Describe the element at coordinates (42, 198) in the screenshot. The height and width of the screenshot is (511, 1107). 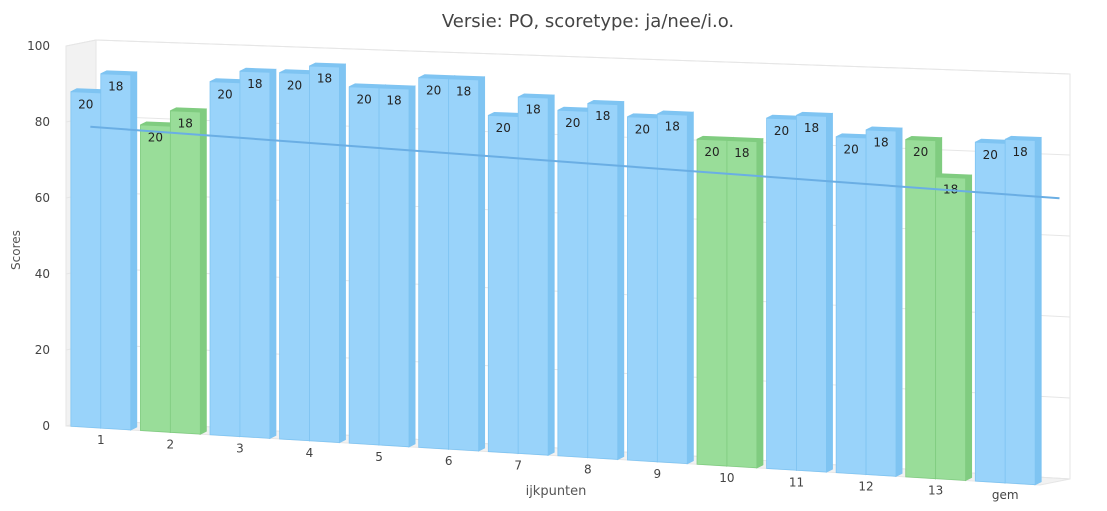
I see `y-tick-label: 60` at that location.